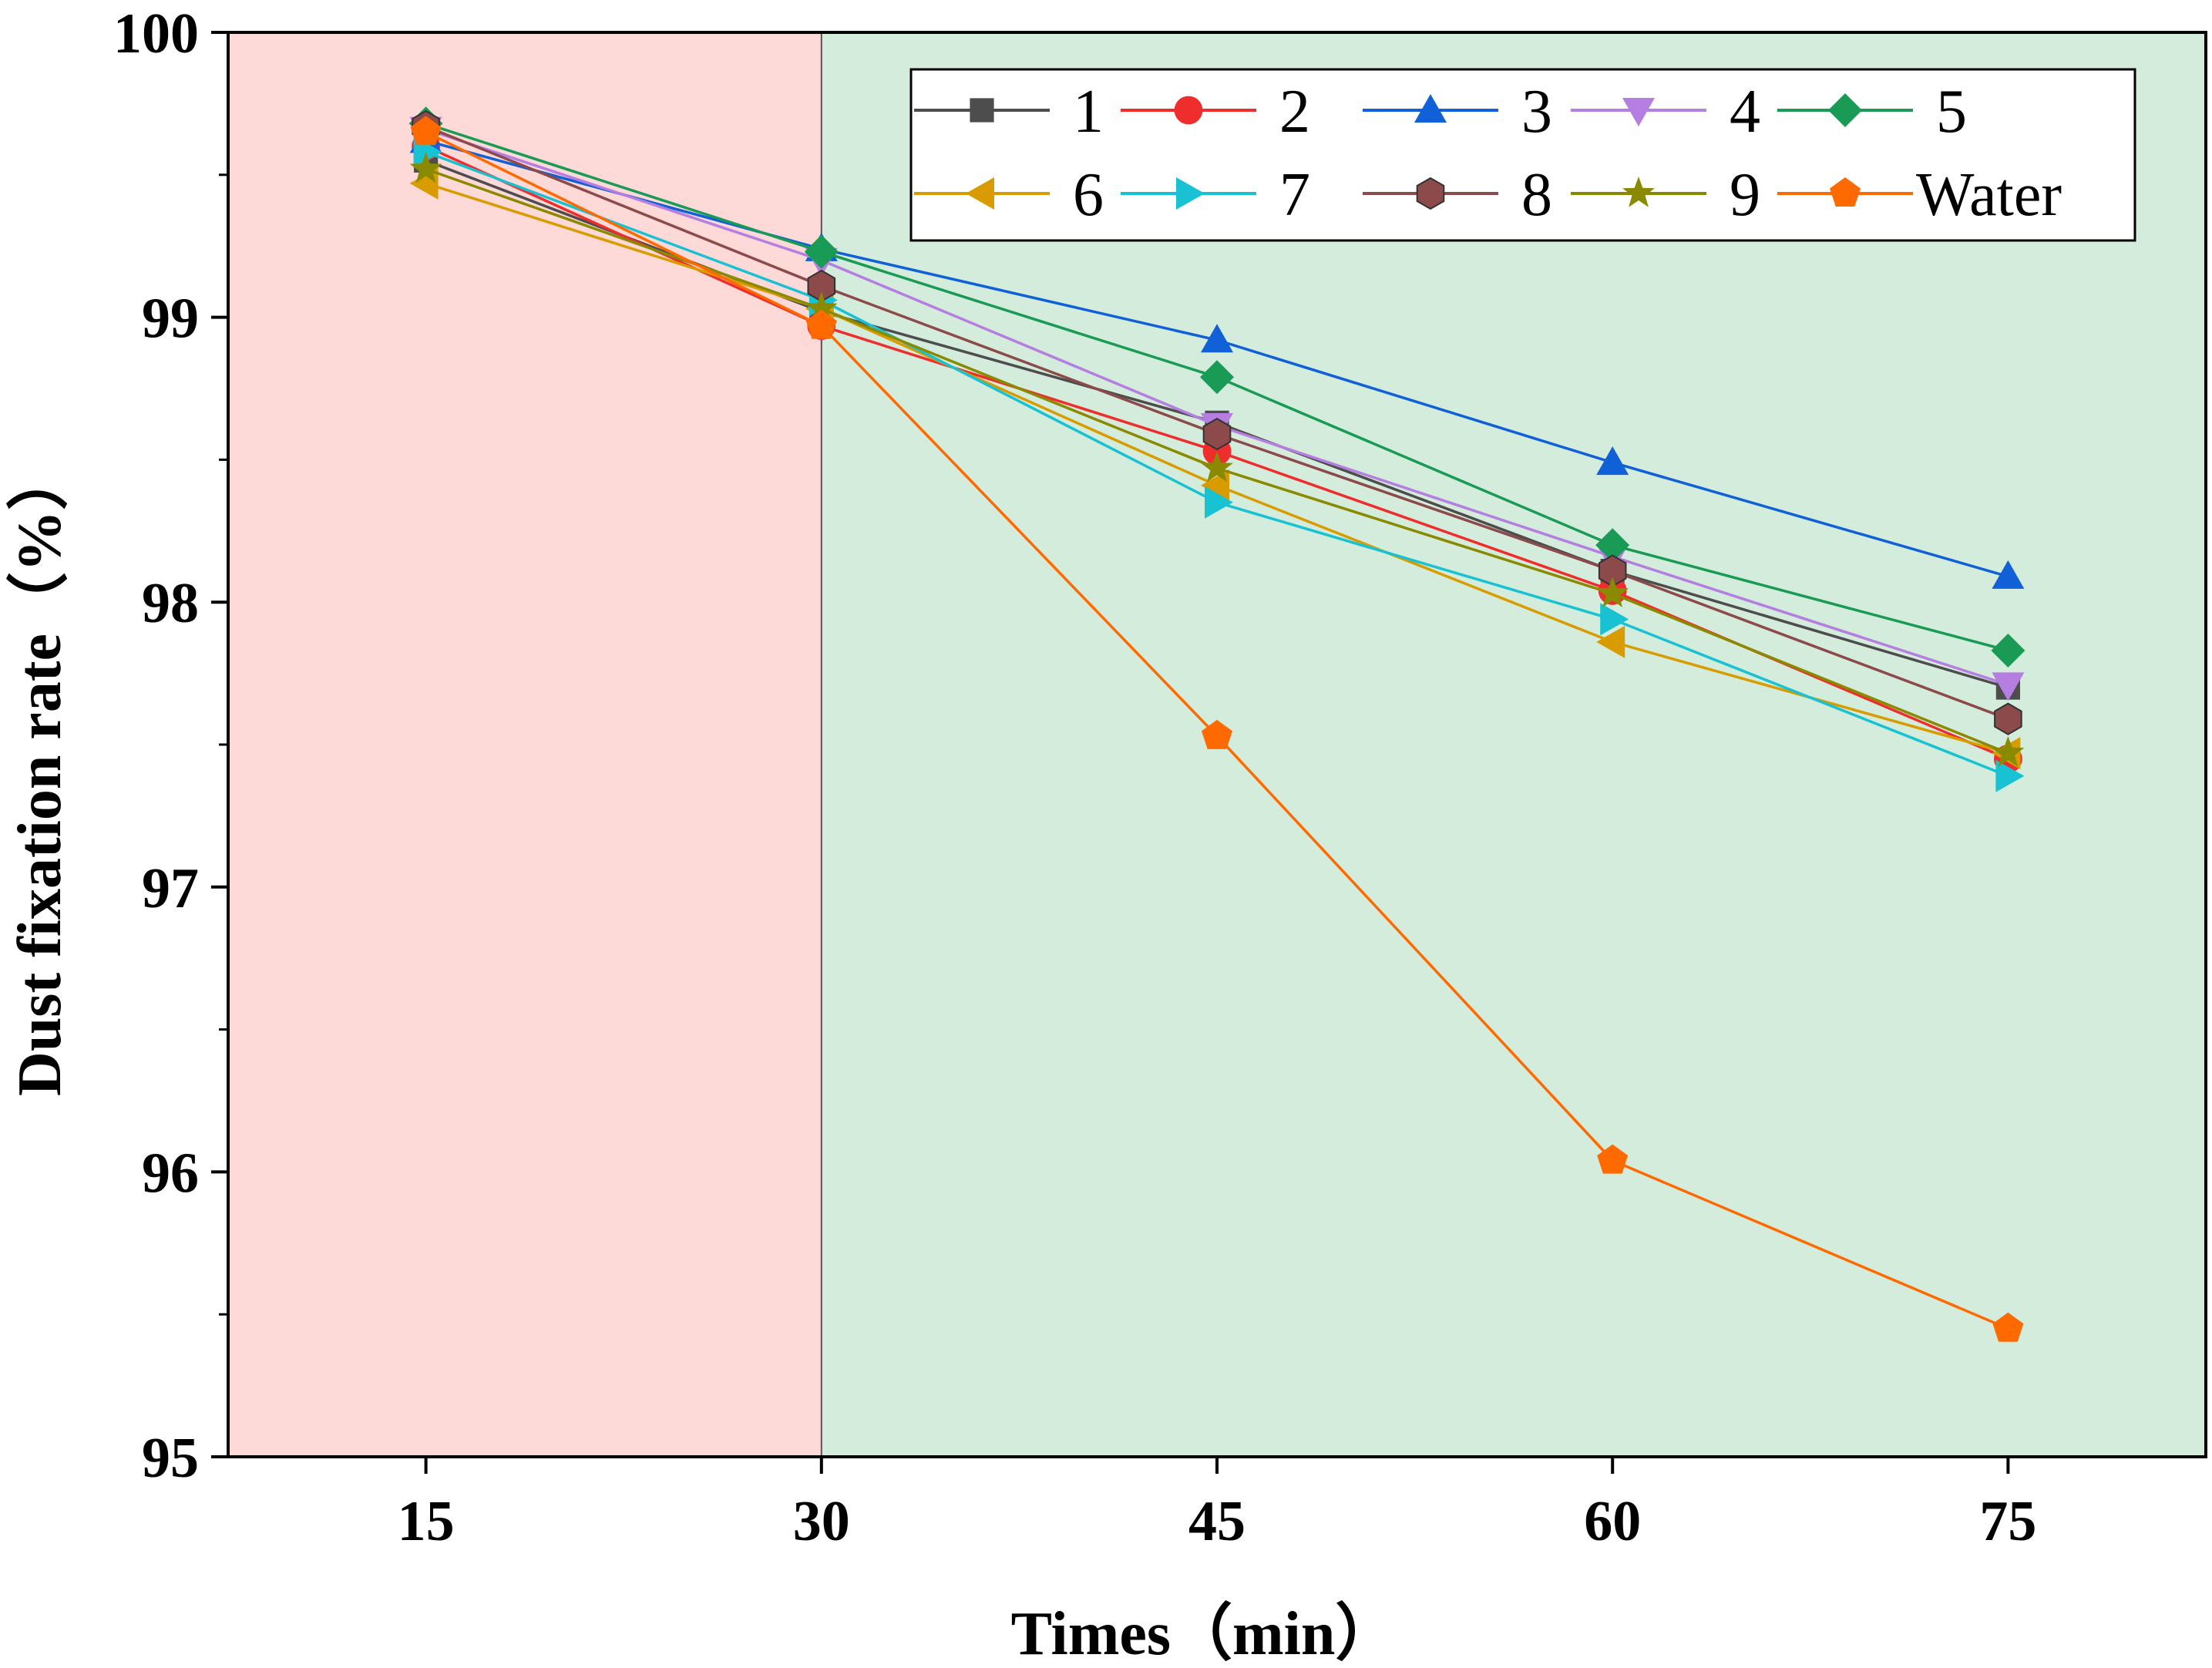  What do you see at coordinates (1745, 195) in the screenshot?
I see `legend-label: 9` at bounding box center [1745, 195].